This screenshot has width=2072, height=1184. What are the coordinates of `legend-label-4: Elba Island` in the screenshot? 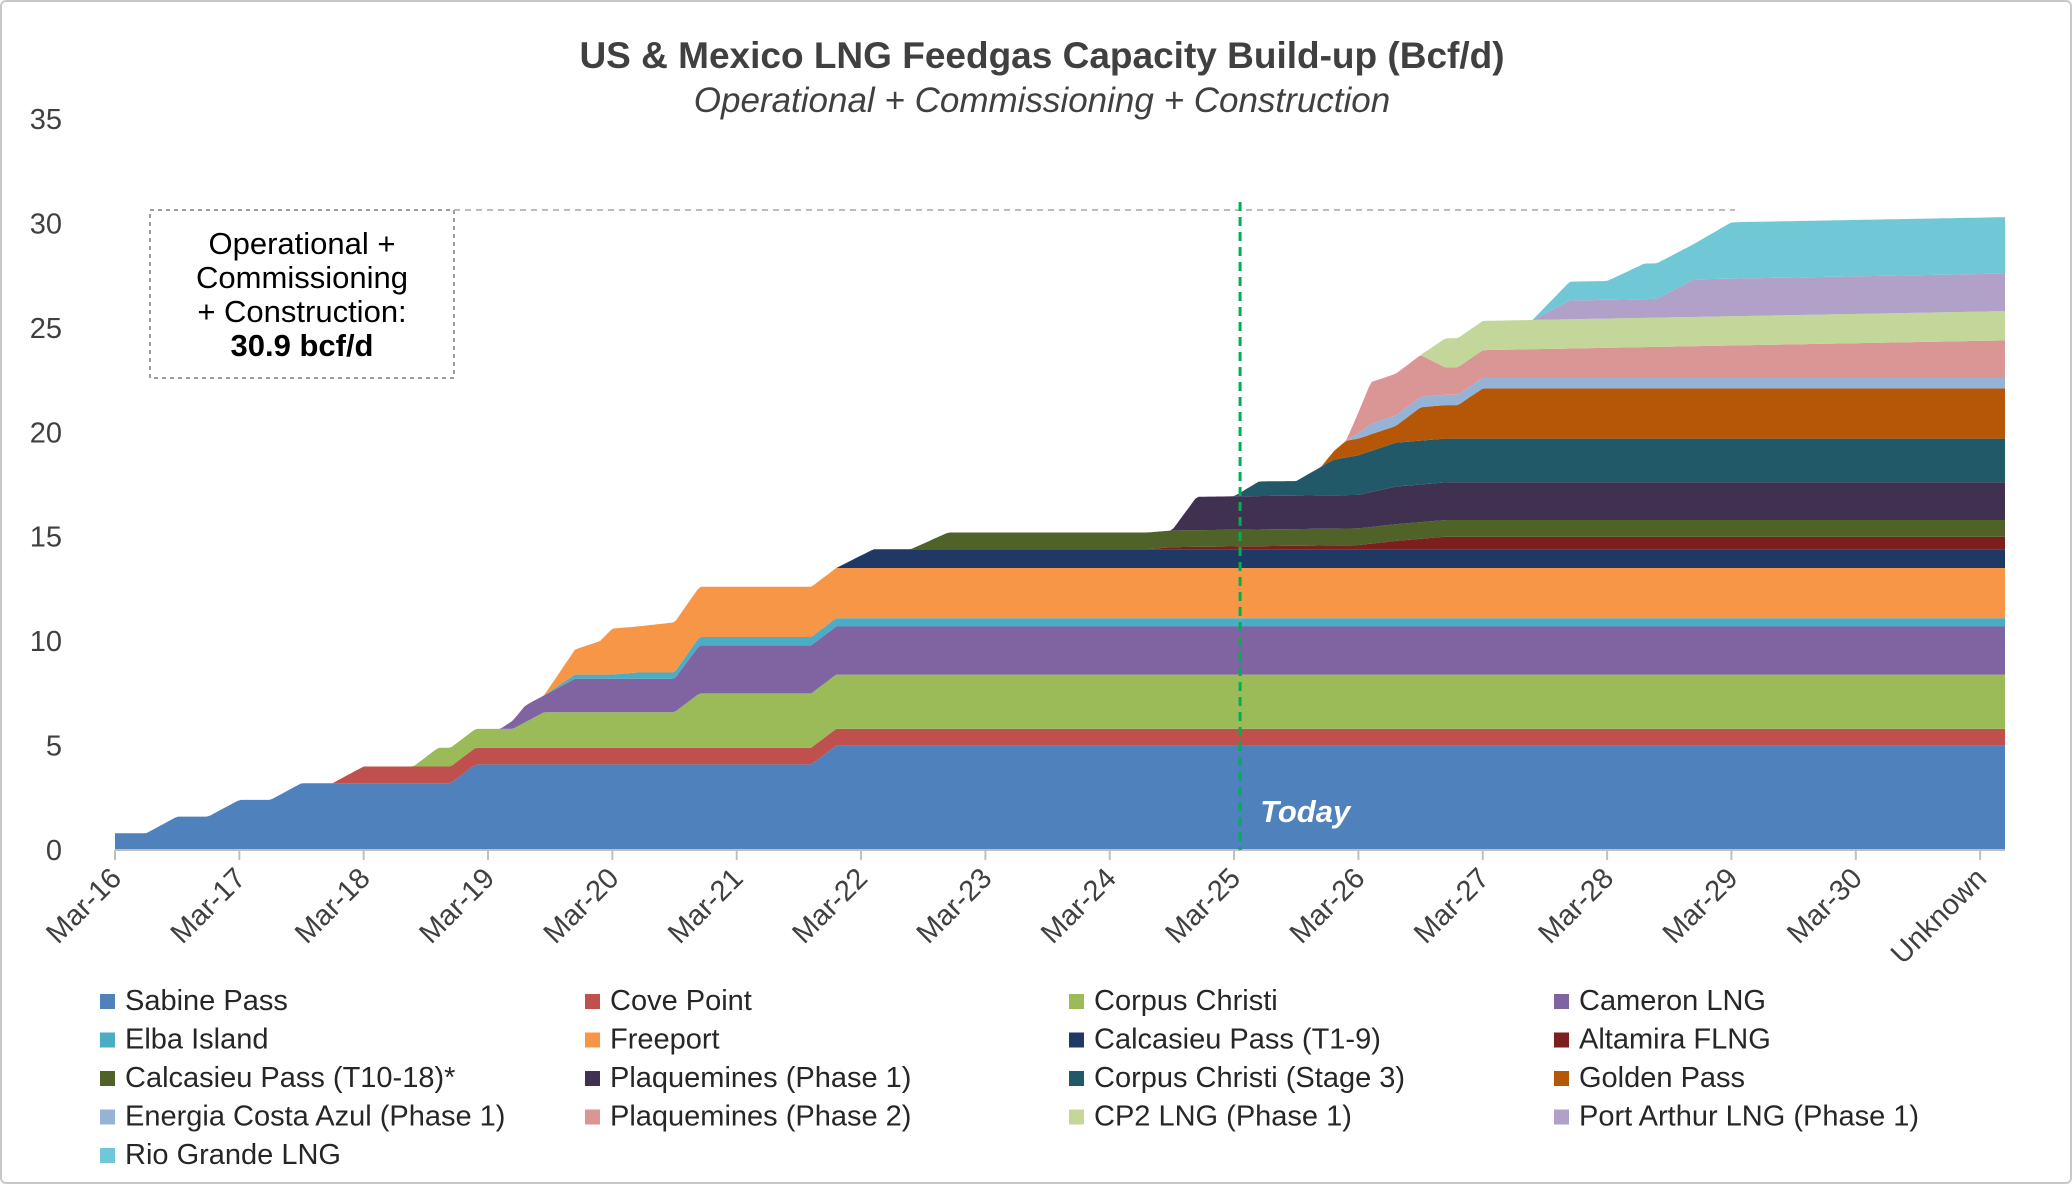 It's located at (197, 1040).